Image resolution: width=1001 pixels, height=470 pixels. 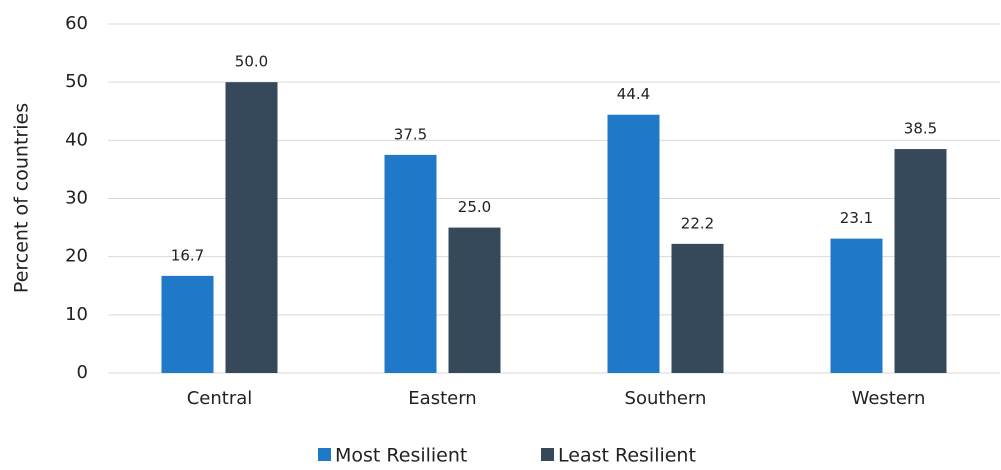 What do you see at coordinates (76, 81) in the screenshot?
I see `y-tick-label: 50` at bounding box center [76, 81].